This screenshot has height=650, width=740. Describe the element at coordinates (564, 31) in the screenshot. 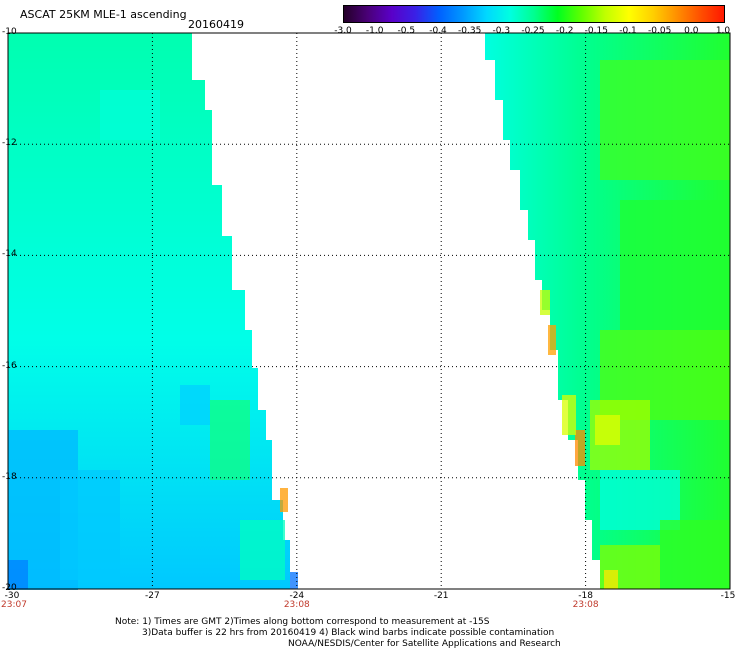

I see `colorbar-label: -0.2` at that location.